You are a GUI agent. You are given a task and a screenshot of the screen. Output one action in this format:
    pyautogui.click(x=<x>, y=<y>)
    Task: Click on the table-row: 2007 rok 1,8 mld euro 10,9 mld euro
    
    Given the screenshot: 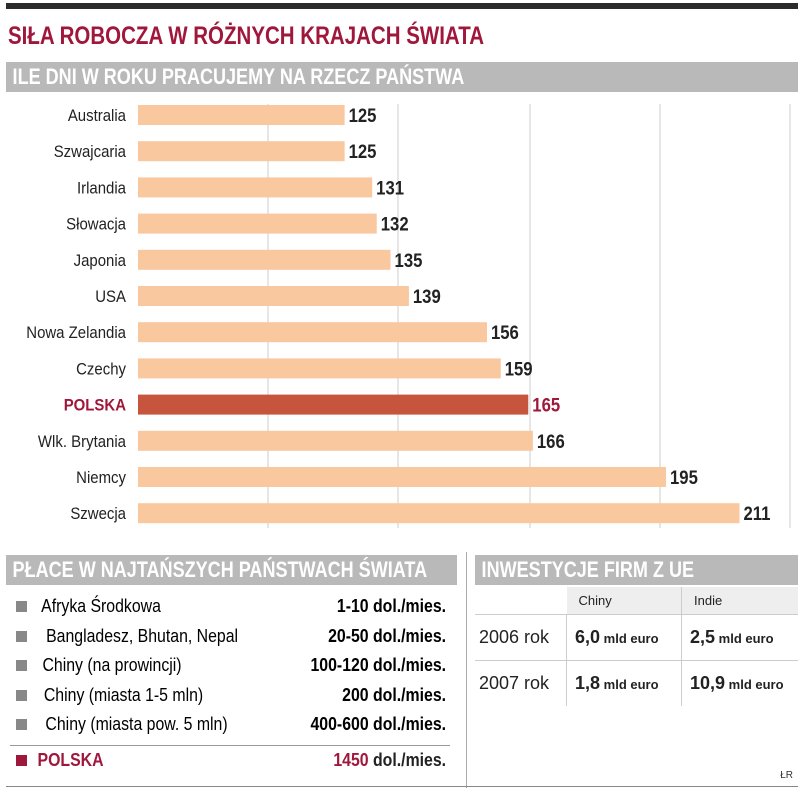 What is the action you would take?
    pyautogui.click(x=636, y=683)
    